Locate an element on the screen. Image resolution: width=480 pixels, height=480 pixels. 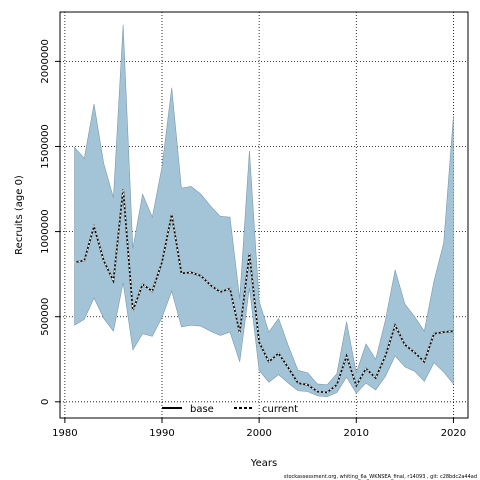
x-axis-title: Years is located at coordinates (263, 463).